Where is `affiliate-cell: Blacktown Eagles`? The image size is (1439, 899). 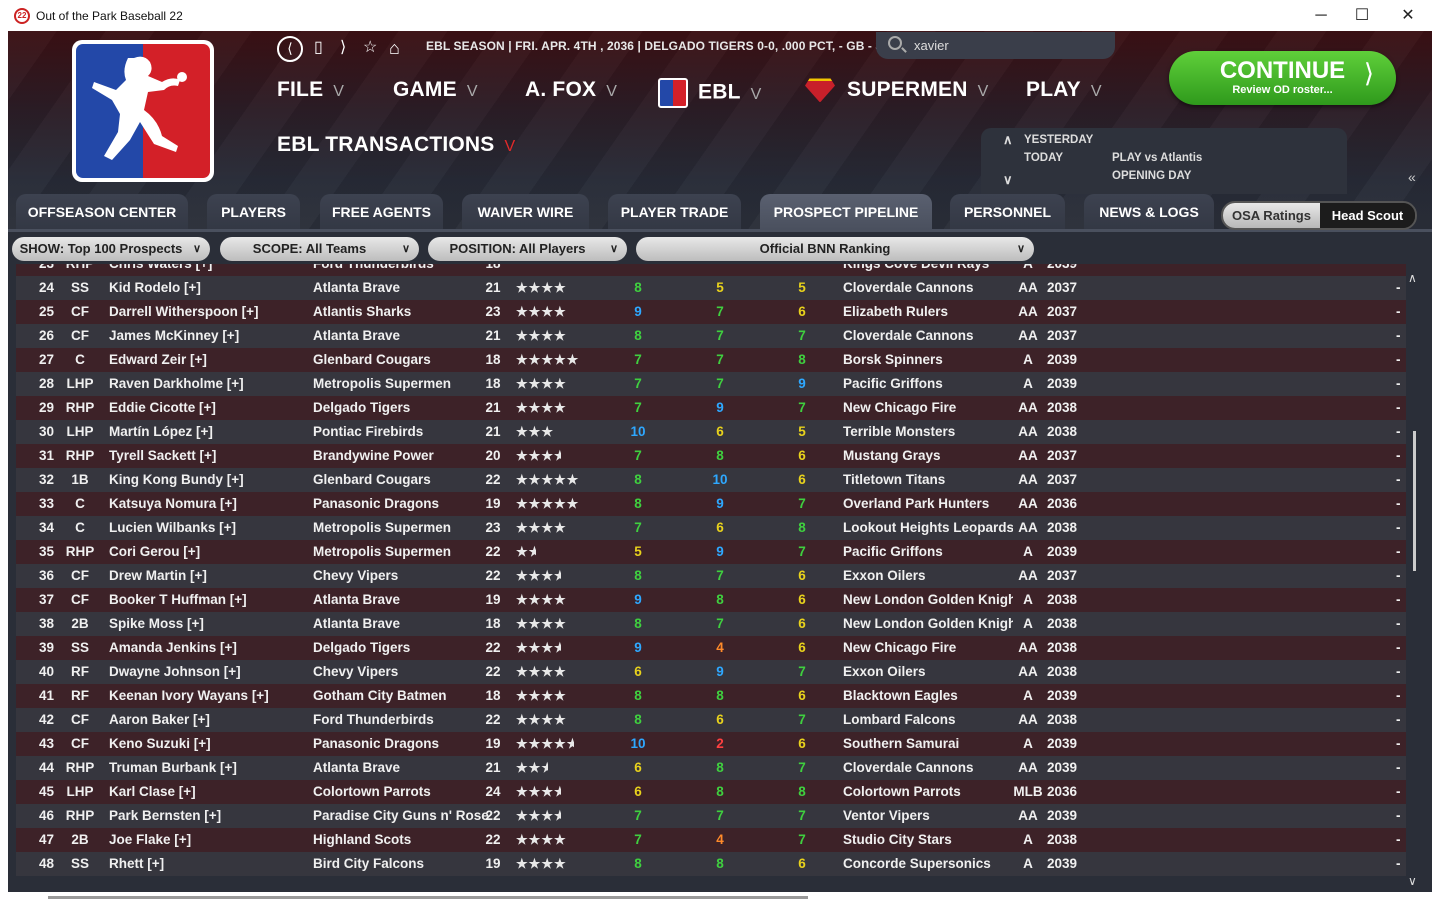
affiliate-cell: Blacktown Eagles is located at coordinates (900, 695).